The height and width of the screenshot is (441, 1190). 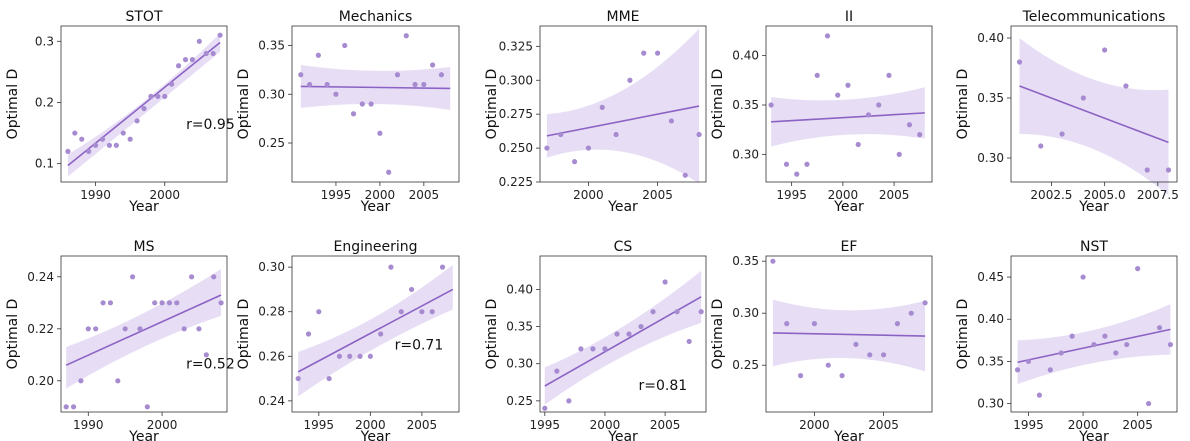 What do you see at coordinates (849, 247) in the screenshot?
I see `panel-title: EF` at bounding box center [849, 247].